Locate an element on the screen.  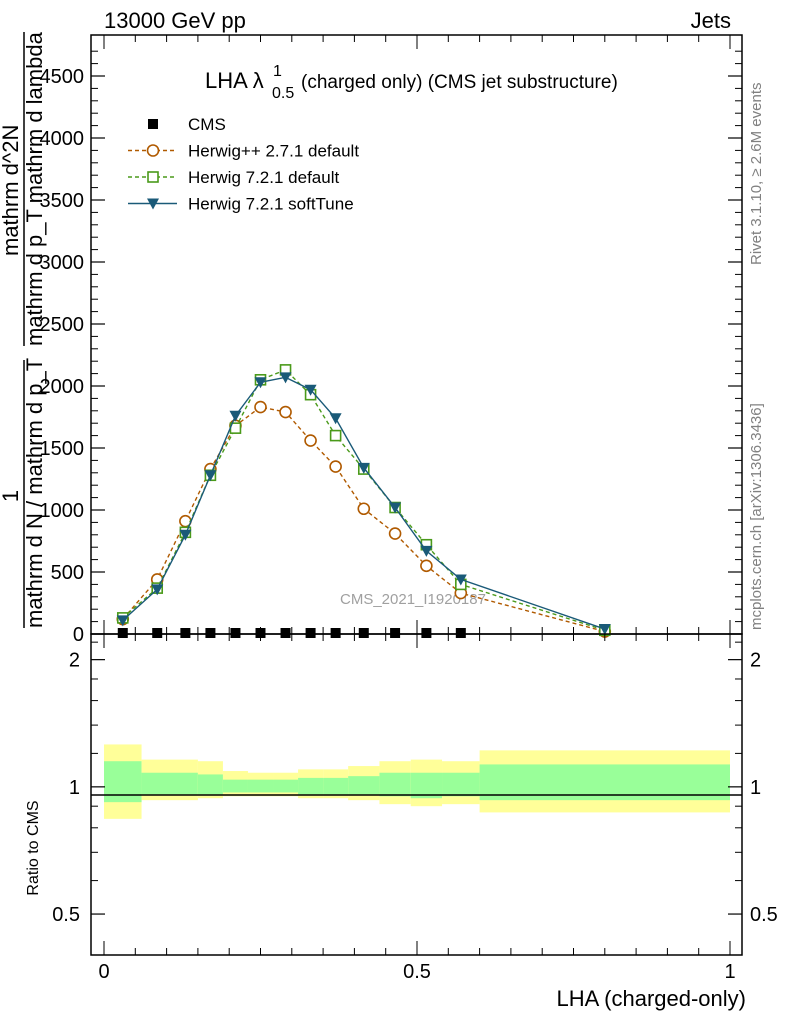
x-tick-label: 0 is located at coordinates (103, 972).